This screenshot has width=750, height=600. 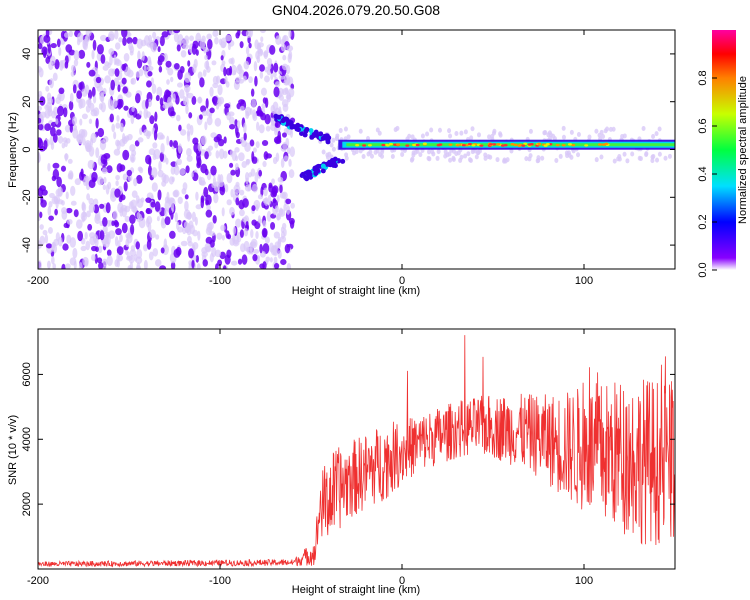 What do you see at coordinates (703, 77) in the screenshot?
I see `colorbar-tick-label: 0.8` at bounding box center [703, 77].